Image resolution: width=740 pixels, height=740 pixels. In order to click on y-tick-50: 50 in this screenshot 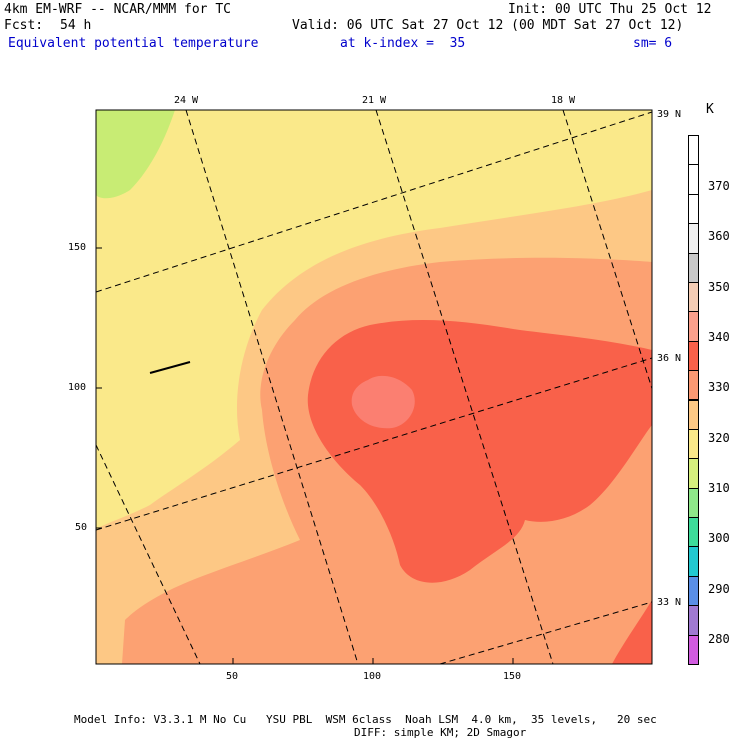, I will do `click(81, 527)`.